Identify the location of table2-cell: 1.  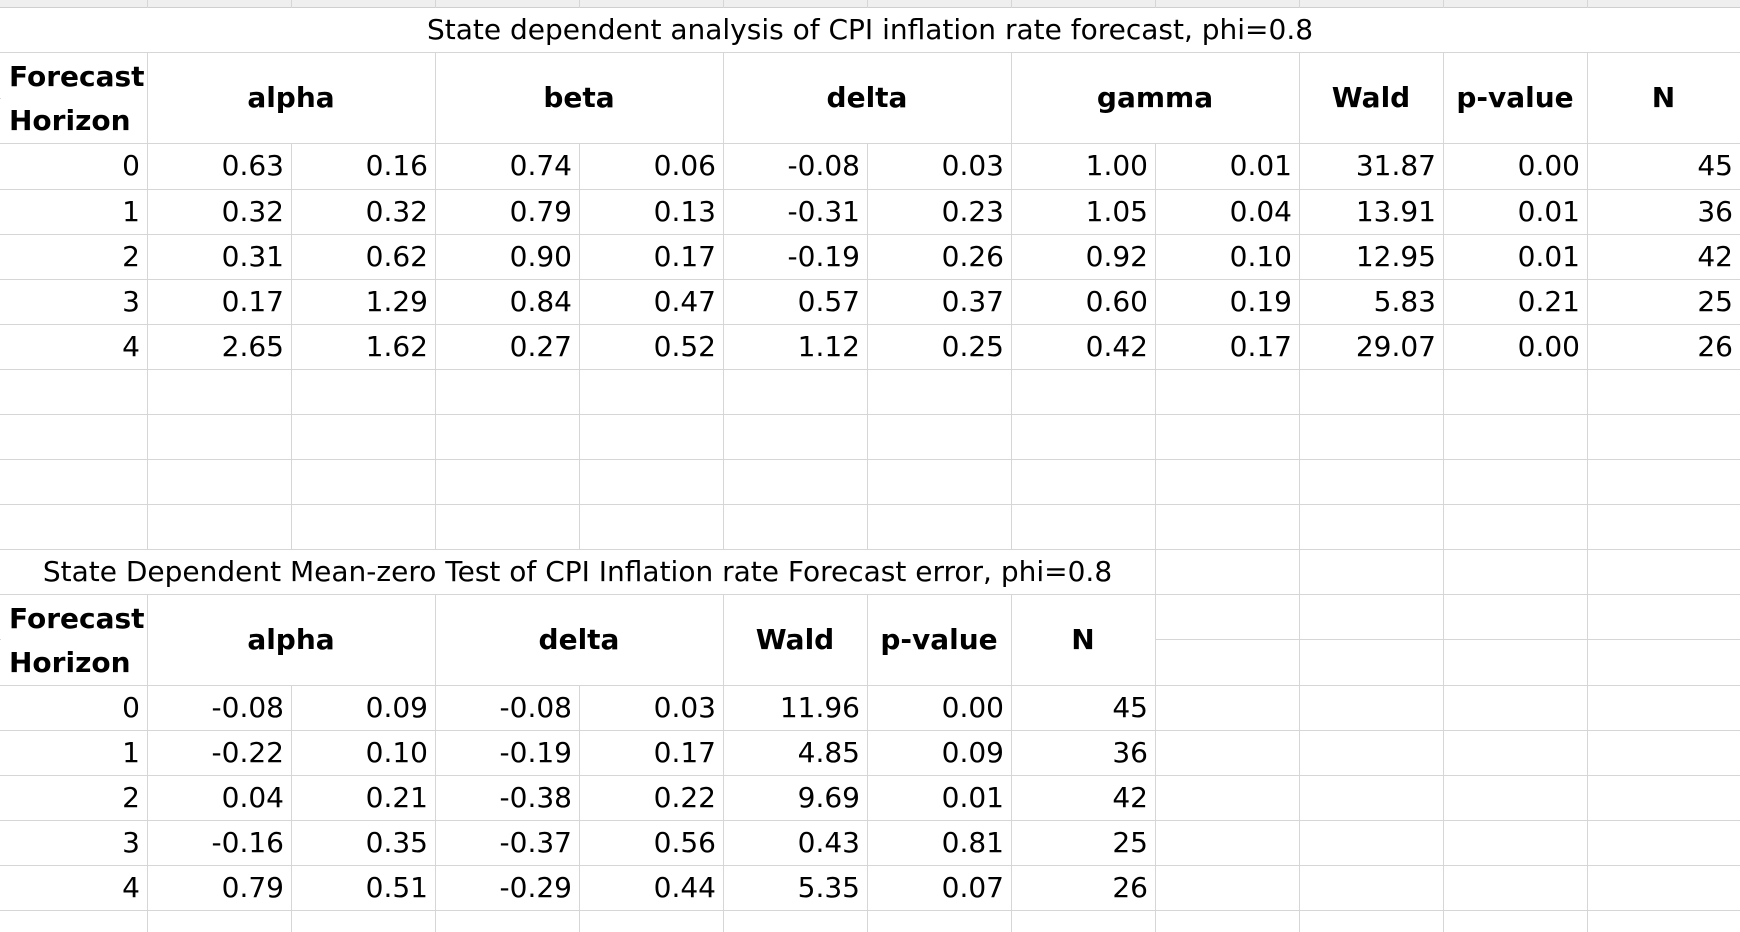
(131, 752).